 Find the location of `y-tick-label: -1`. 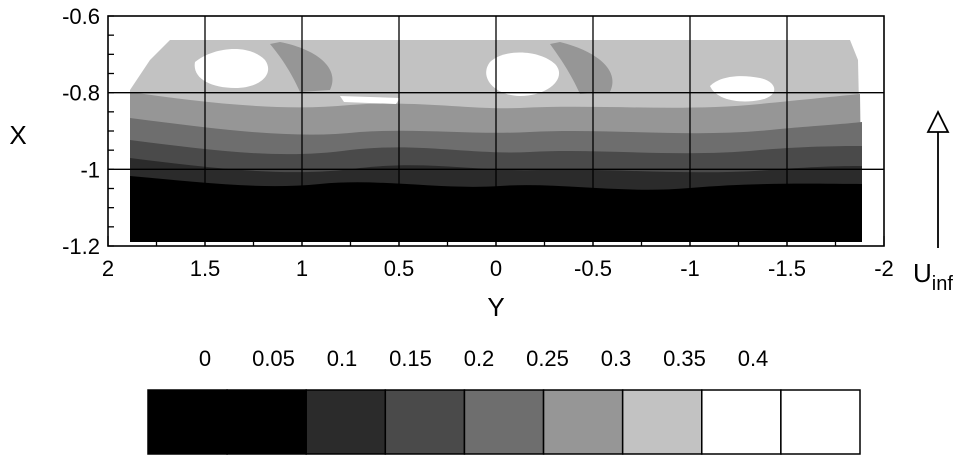

y-tick-label: -1 is located at coordinates (90, 169).